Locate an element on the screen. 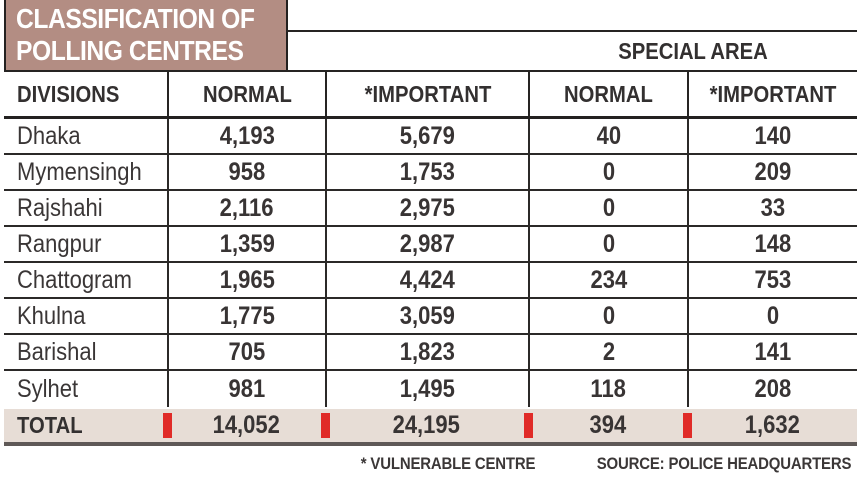  table-row: Khulna 1,775 3,059 0 0 is located at coordinates (430, 317).